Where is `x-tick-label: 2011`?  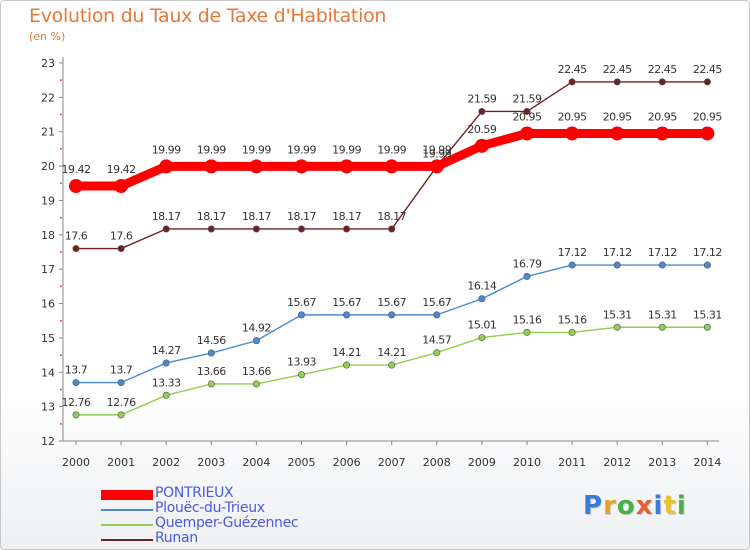
x-tick-label: 2011 is located at coordinates (572, 462).